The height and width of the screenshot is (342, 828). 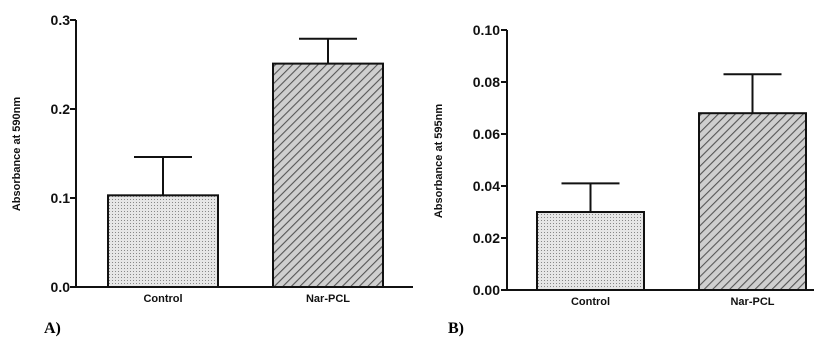 I want to click on y-tick-label: 0.3, so click(x=61, y=20).